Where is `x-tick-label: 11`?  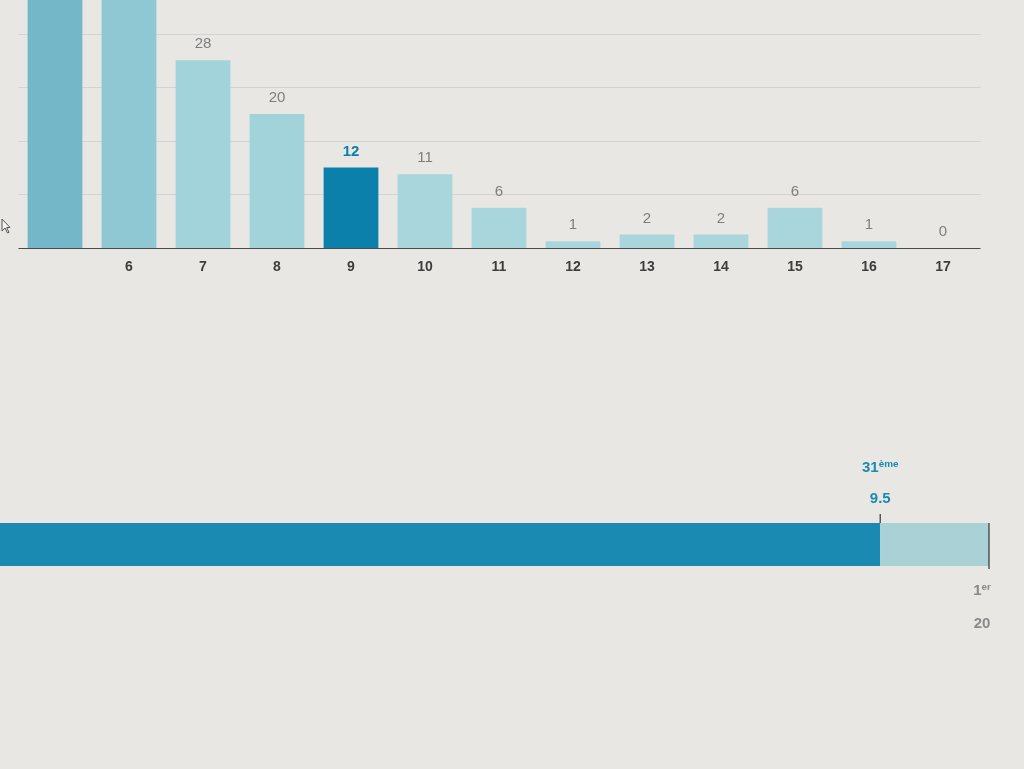 x-tick-label: 11 is located at coordinates (499, 265).